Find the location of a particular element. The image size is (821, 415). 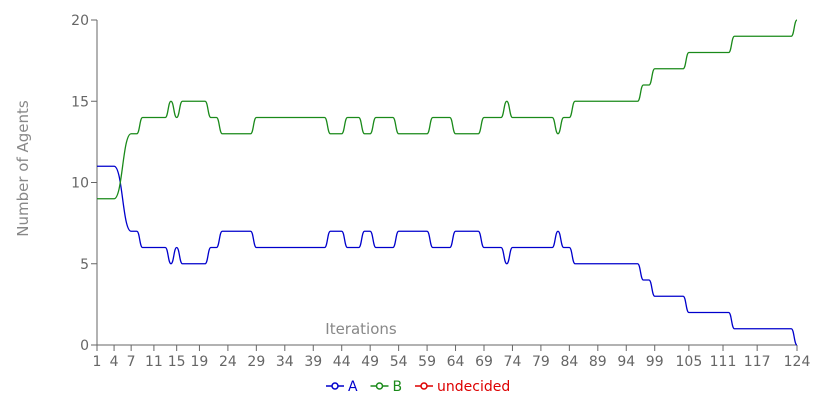

x-tick-label: 94 is located at coordinates (626, 362).